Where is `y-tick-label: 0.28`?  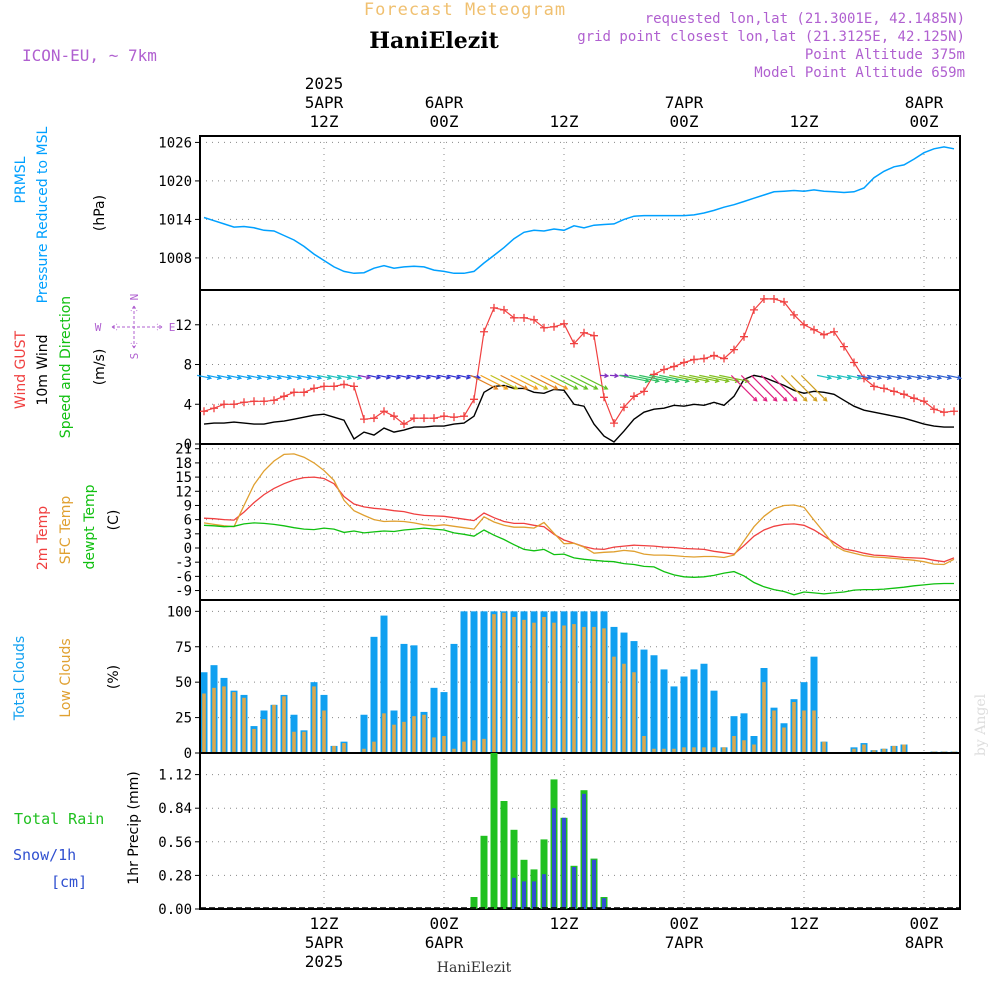 y-tick-label: 0.28 is located at coordinates (175, 876).